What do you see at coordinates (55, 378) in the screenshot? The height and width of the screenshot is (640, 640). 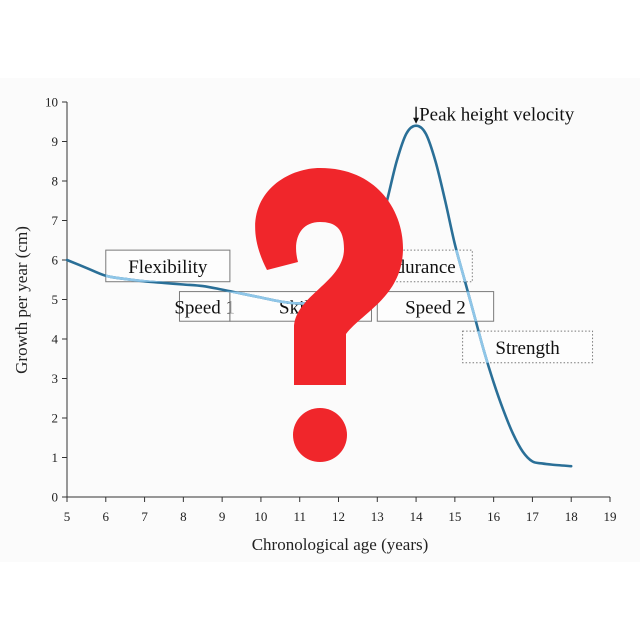 I see `y-tick-label: 3` at bounding box center [55, 378].